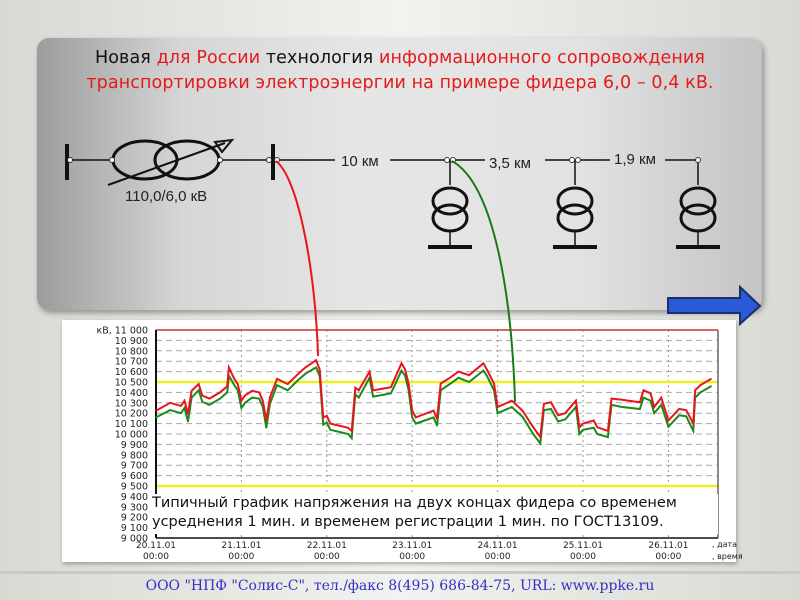 Image resolution: width=800 pixels, height=600 pixels. Describe the element at coordinates (131, 424) in the screenshot. I see `y-tick-label: 10 100` at that location.